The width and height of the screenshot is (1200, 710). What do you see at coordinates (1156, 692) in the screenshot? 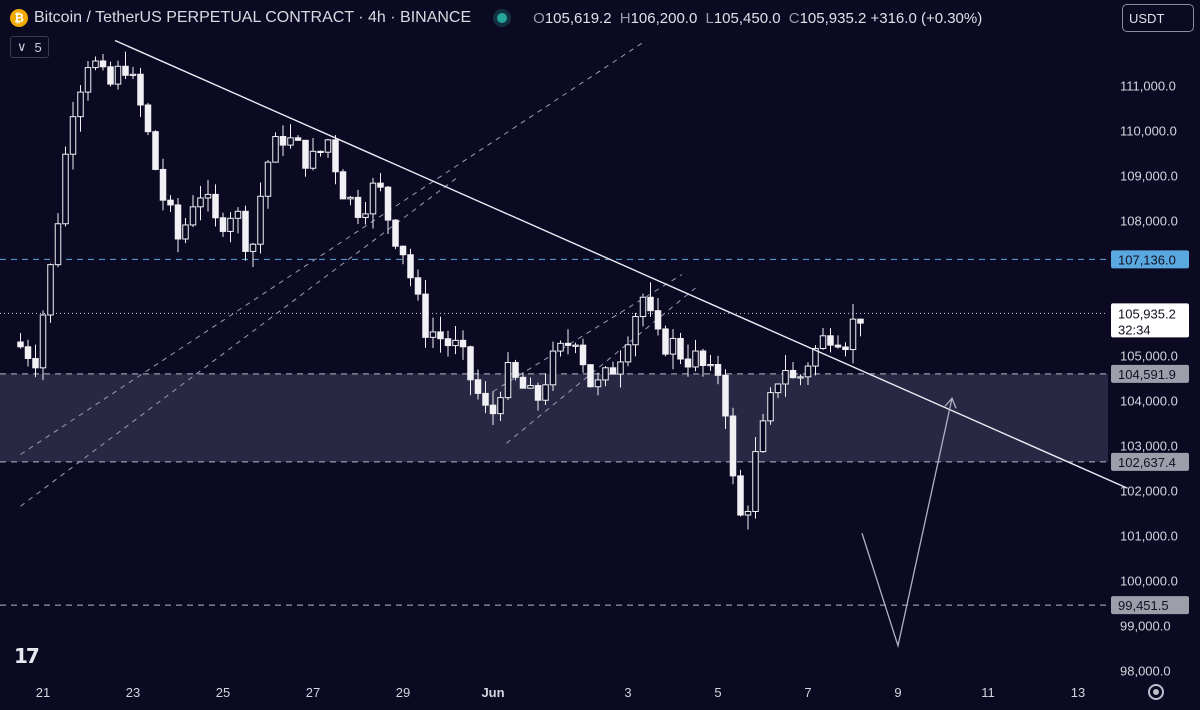
I see `gear-icon` at bounding box center [1156, 692].